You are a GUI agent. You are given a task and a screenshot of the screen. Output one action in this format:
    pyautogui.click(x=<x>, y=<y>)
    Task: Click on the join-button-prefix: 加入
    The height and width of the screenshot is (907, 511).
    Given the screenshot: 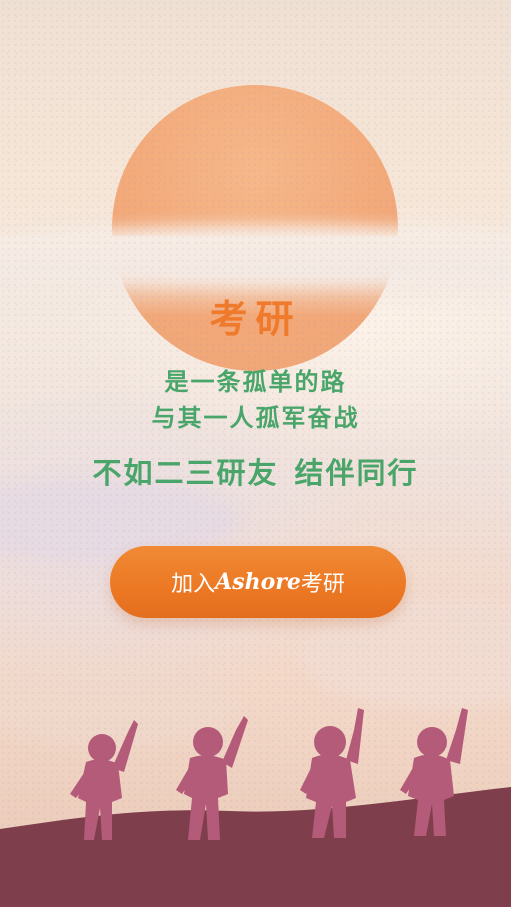 What is the action you would take?
    pyautogui.click(x=193, y=584)
    